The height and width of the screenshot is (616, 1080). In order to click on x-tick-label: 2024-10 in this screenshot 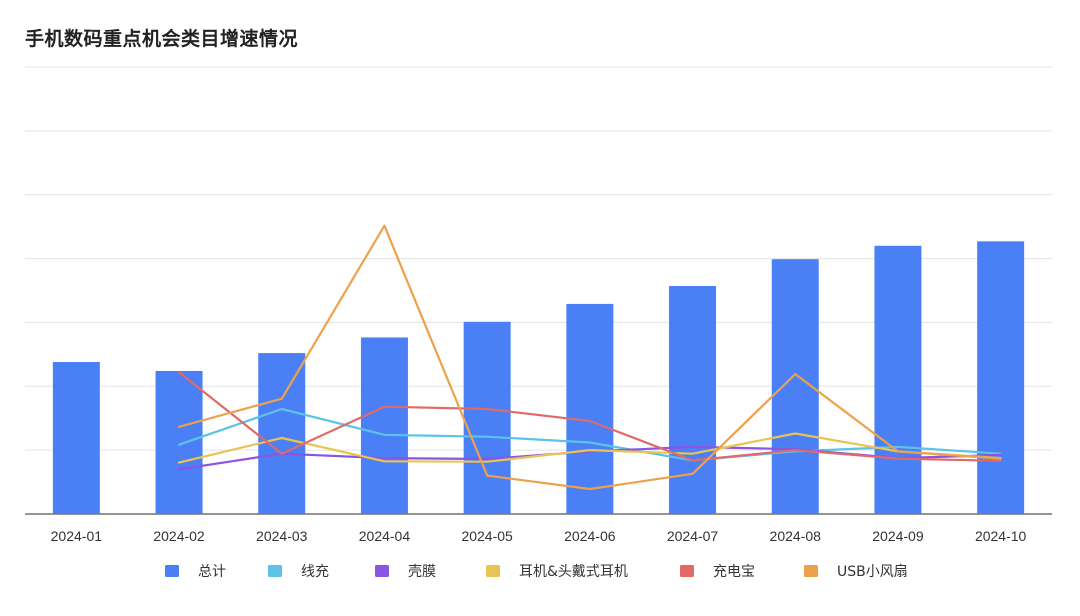, I will do `click(1001, 536)`.